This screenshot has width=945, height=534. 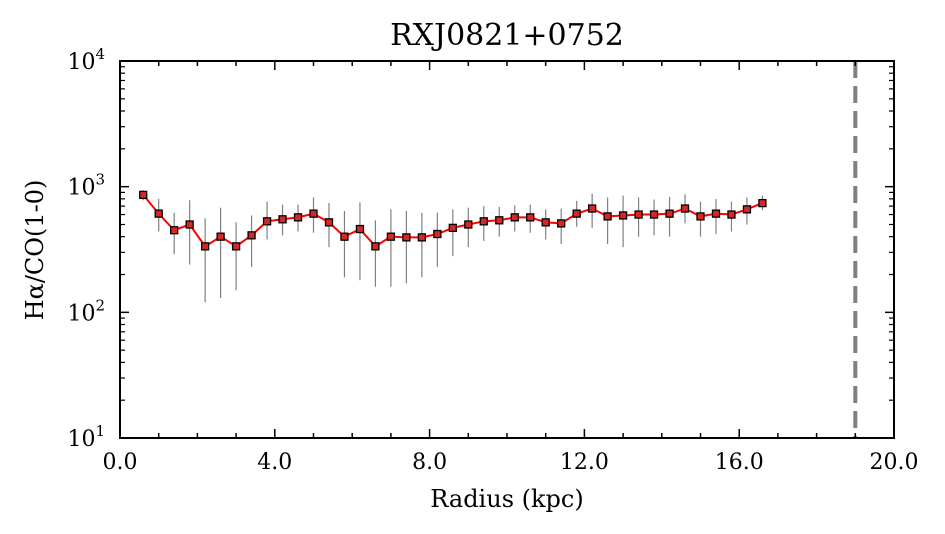 What do you see at coordinates (86, 437) in the screenshot?
I see `y-tick-label: 10¹` at bounding box center [86, 437].